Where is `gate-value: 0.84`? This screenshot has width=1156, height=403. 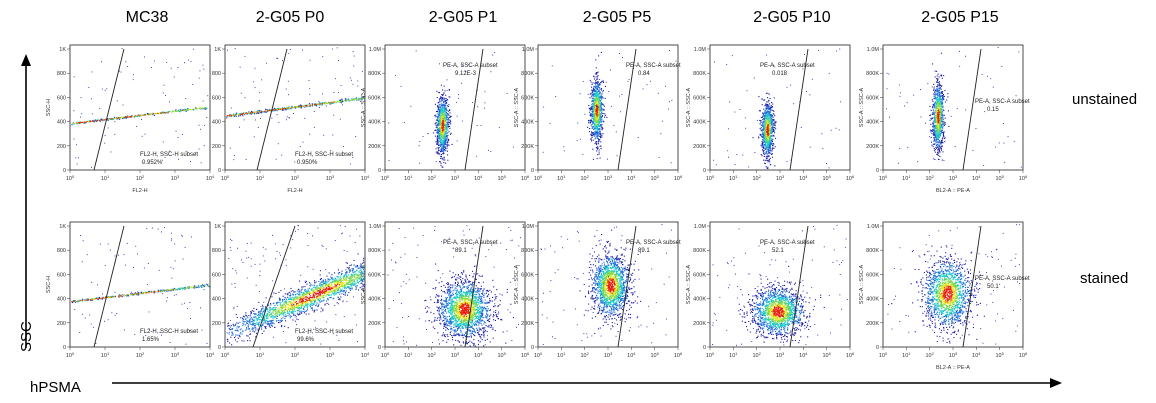 gate-value: 0.84 is located at coordinates (644, 74).